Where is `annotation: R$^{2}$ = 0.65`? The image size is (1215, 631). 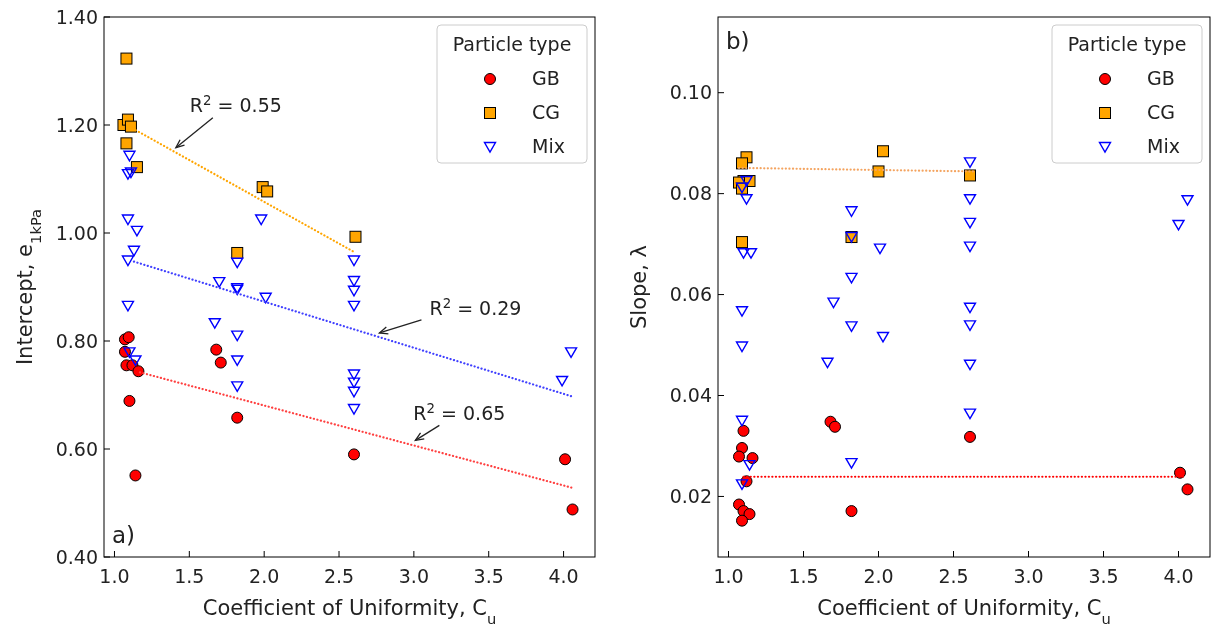 annotation: R$^{2}$ = 0.65 is located at coordinates (459, 412).